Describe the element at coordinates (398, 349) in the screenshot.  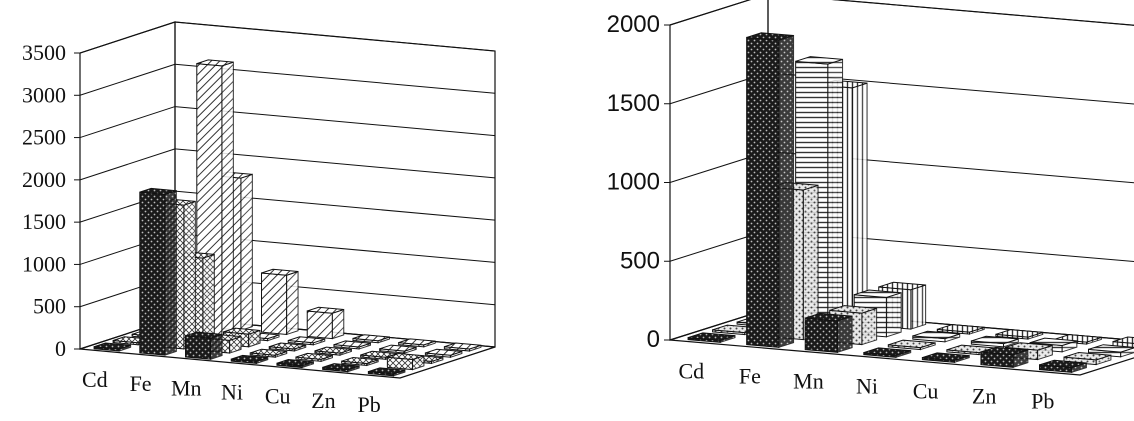
I see `bar-zn-s4` at that location.